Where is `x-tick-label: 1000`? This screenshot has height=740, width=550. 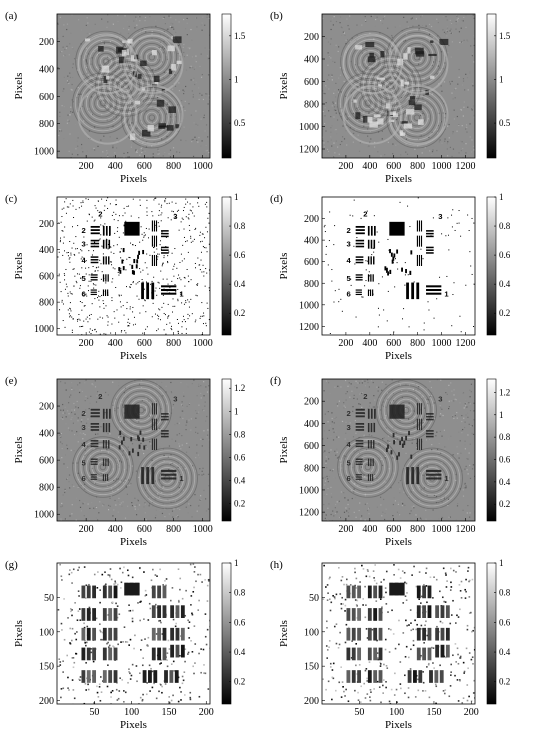 x-tick-label: 1000 is located at coordinates (442, 166).